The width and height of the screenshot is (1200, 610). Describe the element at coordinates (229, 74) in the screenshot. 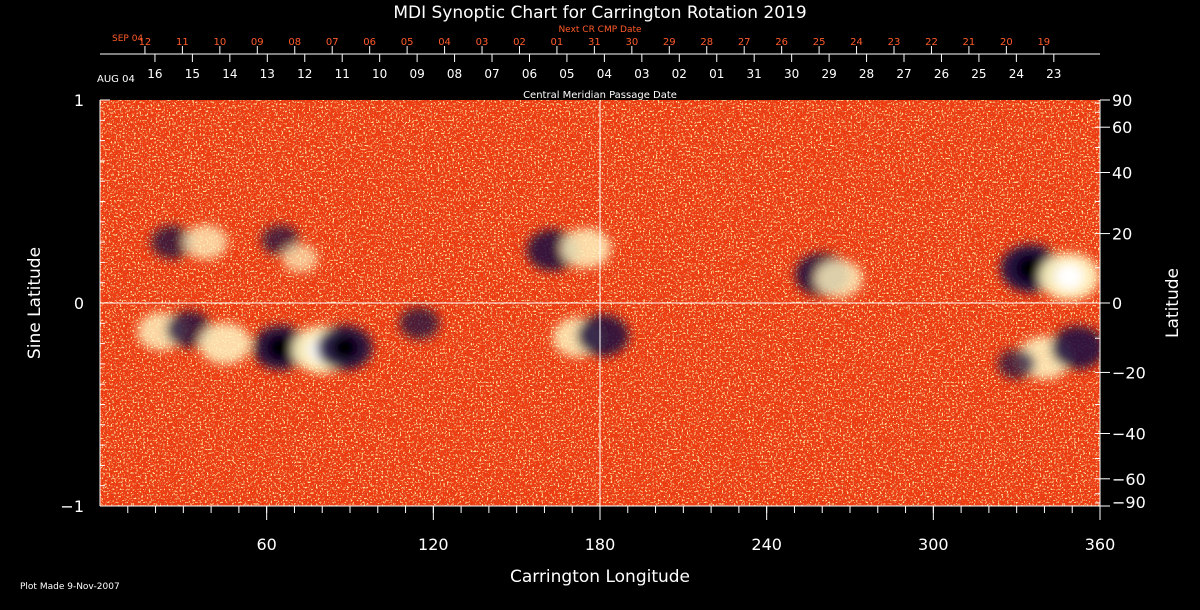

I see `date-tick-label: 14` at that location.